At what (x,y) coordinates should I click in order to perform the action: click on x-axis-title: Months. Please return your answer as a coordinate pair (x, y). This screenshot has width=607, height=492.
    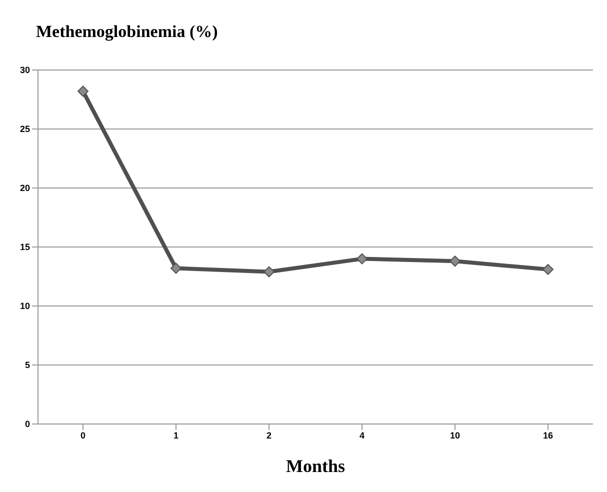
    Looking at the image, I should click on (316, 466).